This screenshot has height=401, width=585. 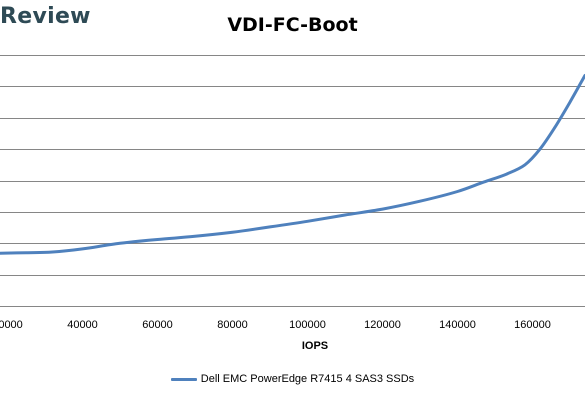 What do you see at coordinates (45, 16) in the screenshot?
I see `brand-logo-text: Review` at bounding box center [45, 16].